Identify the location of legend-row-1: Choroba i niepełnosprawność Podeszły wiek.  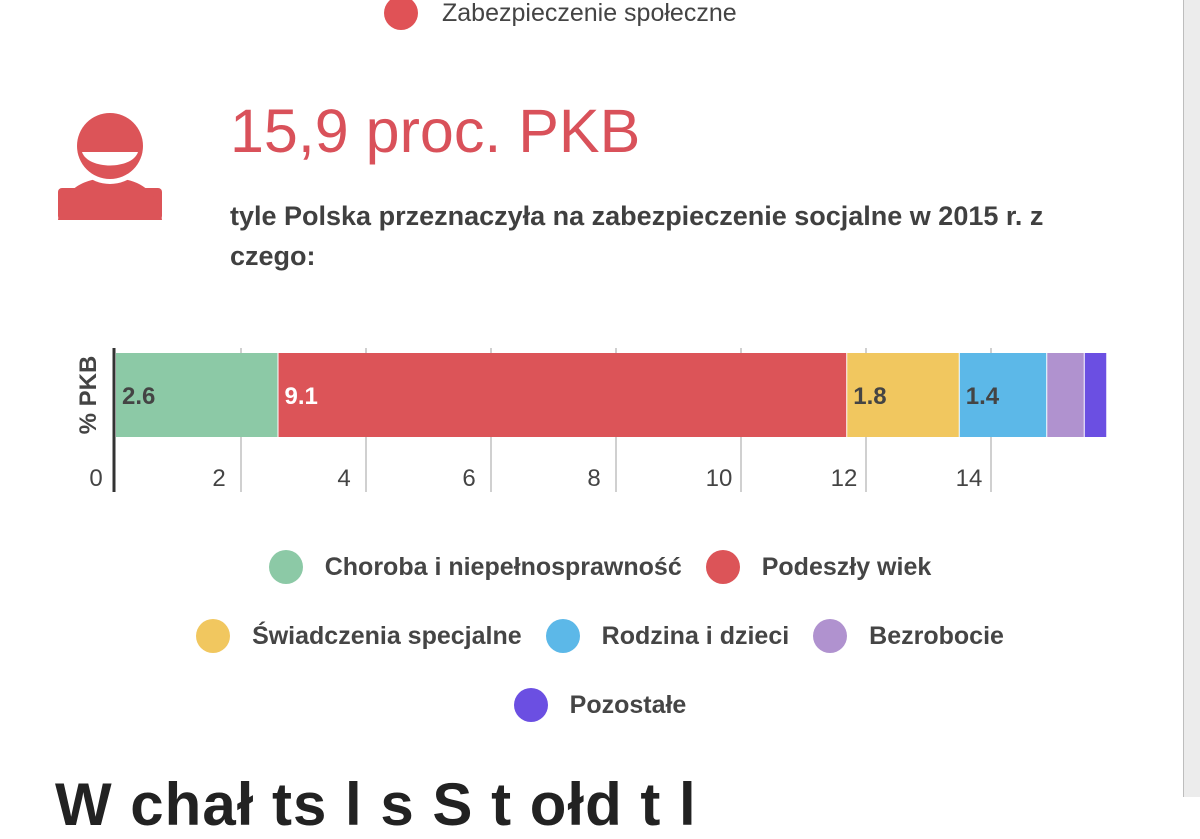
(600, 567).